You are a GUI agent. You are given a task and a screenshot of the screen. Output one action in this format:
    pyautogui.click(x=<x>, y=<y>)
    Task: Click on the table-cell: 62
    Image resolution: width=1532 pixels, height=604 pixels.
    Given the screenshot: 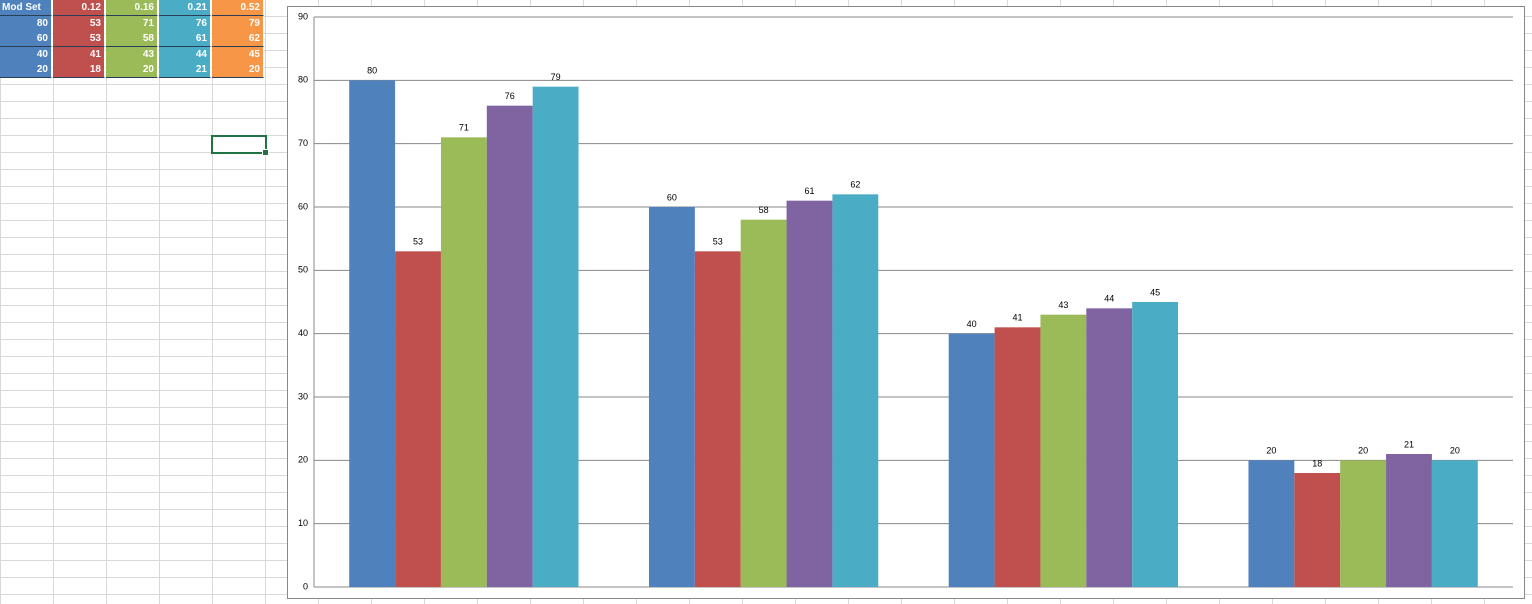 What is the action you would take?
    pyautogui.click(x=238, y=39)
    